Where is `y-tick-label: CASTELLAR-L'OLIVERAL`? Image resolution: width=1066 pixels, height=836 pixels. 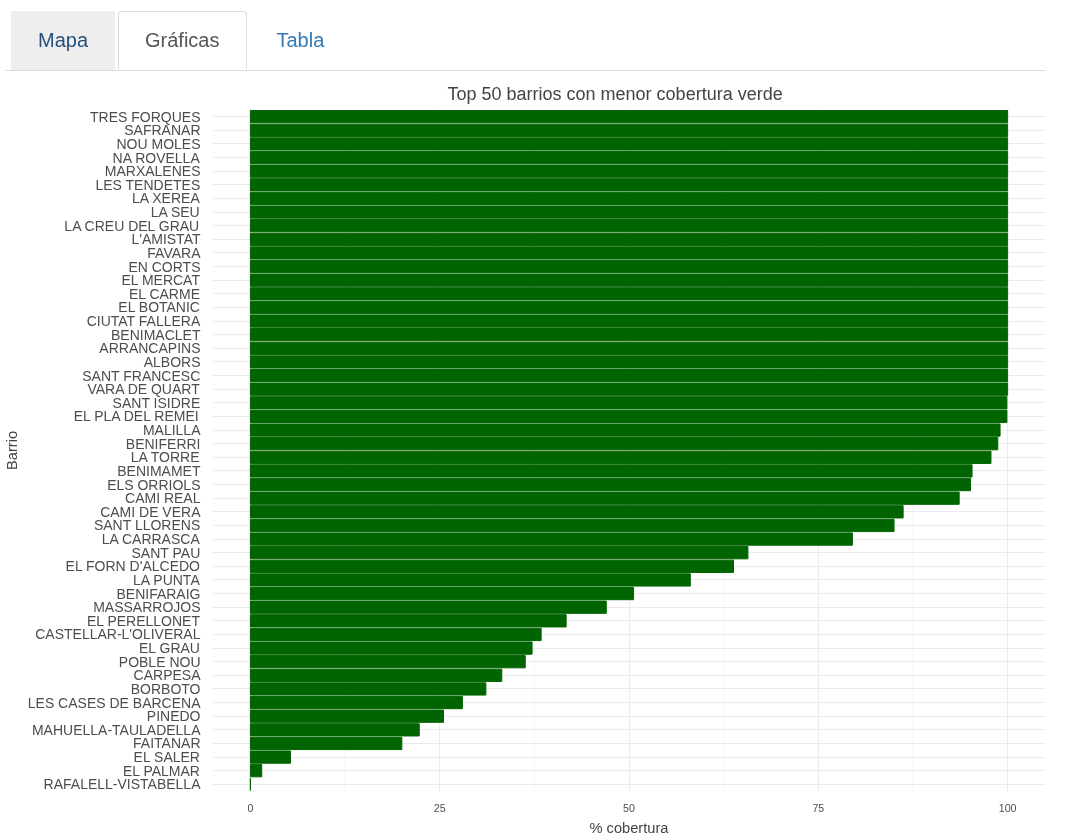
y-tick-label: CASTELLAR-L'OLIVERAL is located at coordinates (118, 634).